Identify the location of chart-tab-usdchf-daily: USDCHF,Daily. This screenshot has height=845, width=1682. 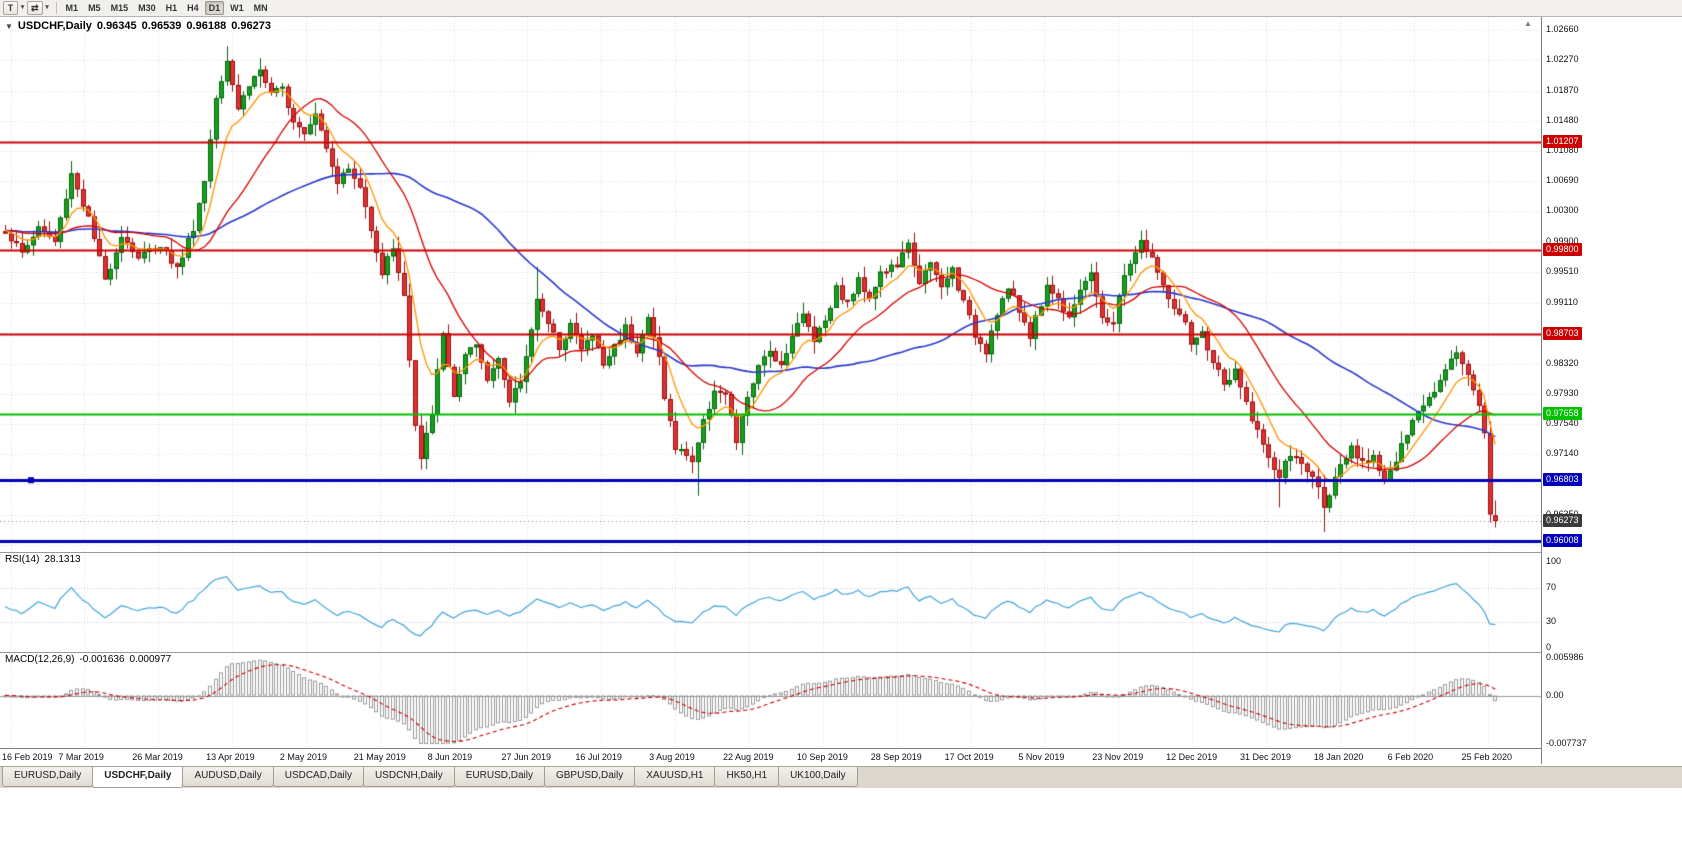
(138, 777).